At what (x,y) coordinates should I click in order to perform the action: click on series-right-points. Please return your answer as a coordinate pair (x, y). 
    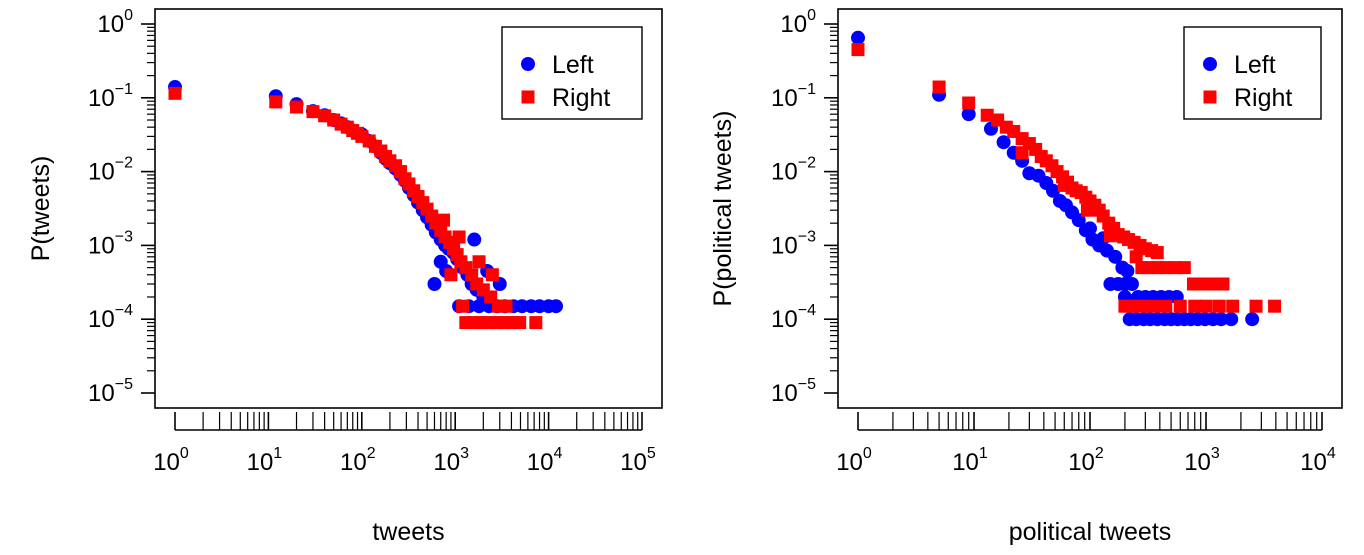
    Looking at the image, I should click on (355, 208).